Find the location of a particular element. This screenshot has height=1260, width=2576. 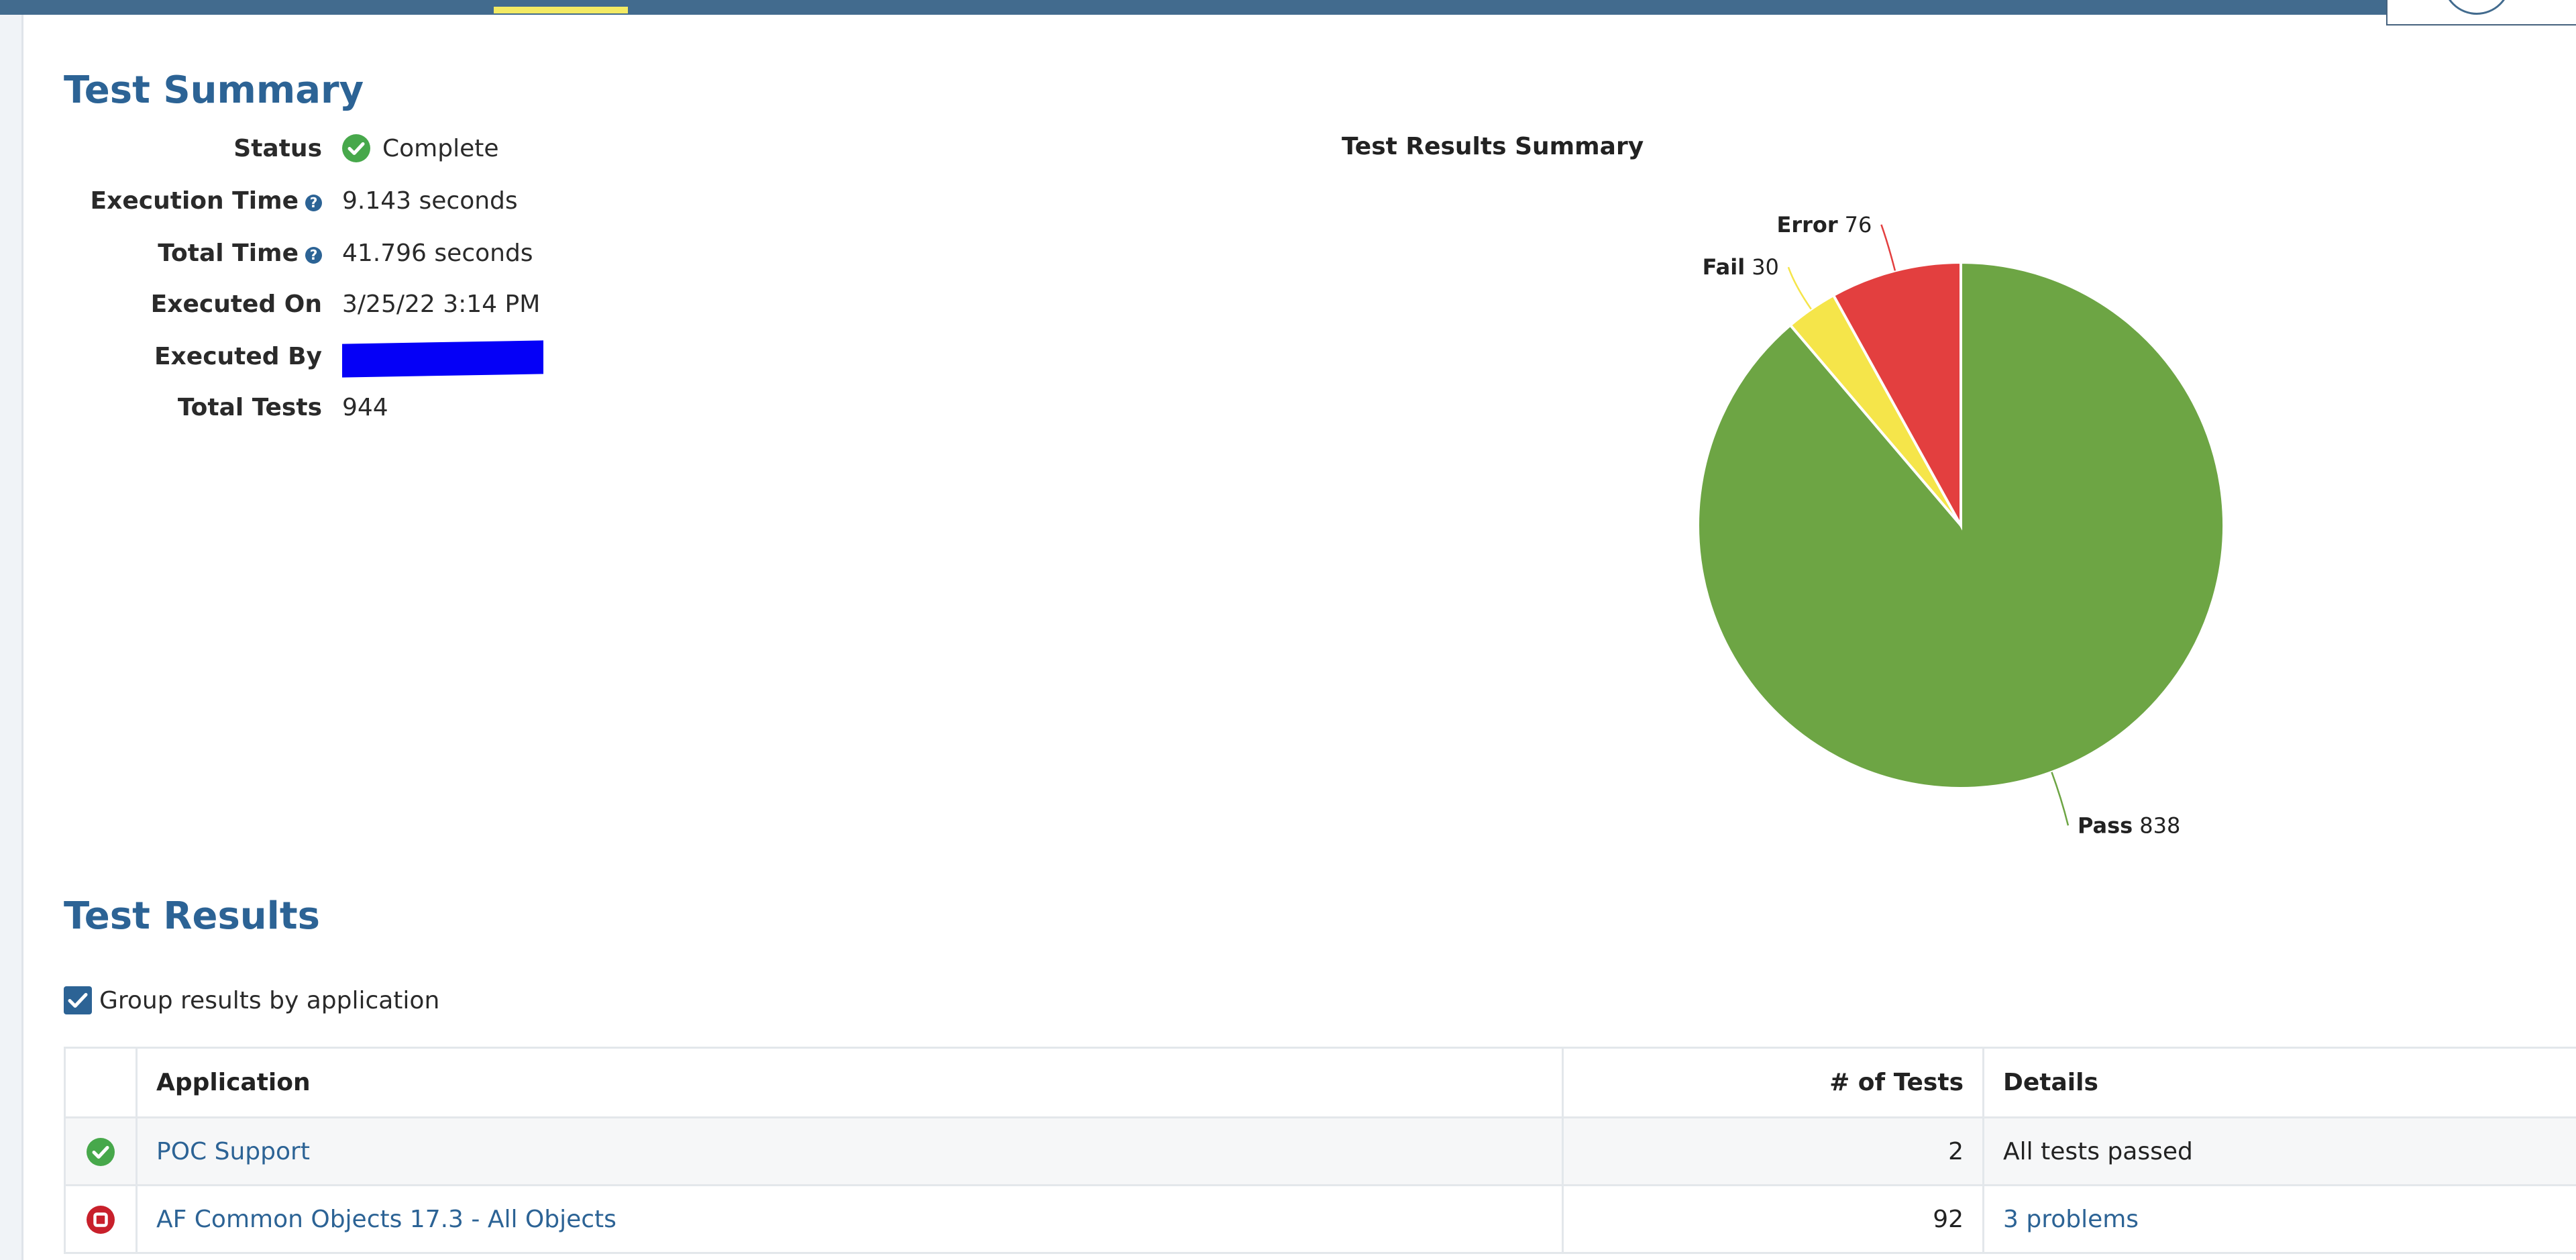

executed-on-value: 3/25/22 3:14 PM is located at coordinates (441, 305).